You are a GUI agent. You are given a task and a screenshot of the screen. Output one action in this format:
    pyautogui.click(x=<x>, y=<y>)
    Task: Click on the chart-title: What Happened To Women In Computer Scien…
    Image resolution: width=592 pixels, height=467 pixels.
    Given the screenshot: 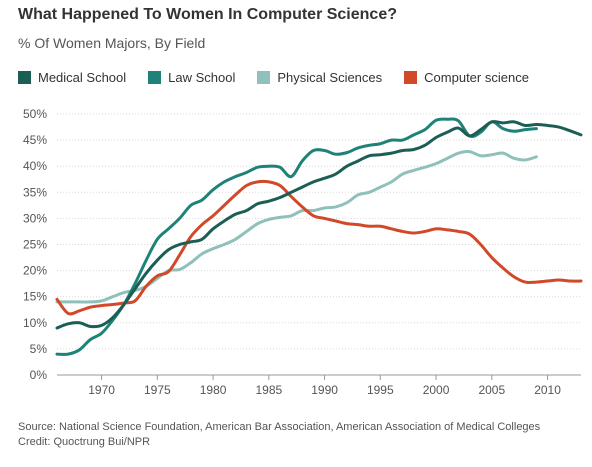 What is the action you would take?
    pyautogui.click(x=207, y=14)
    